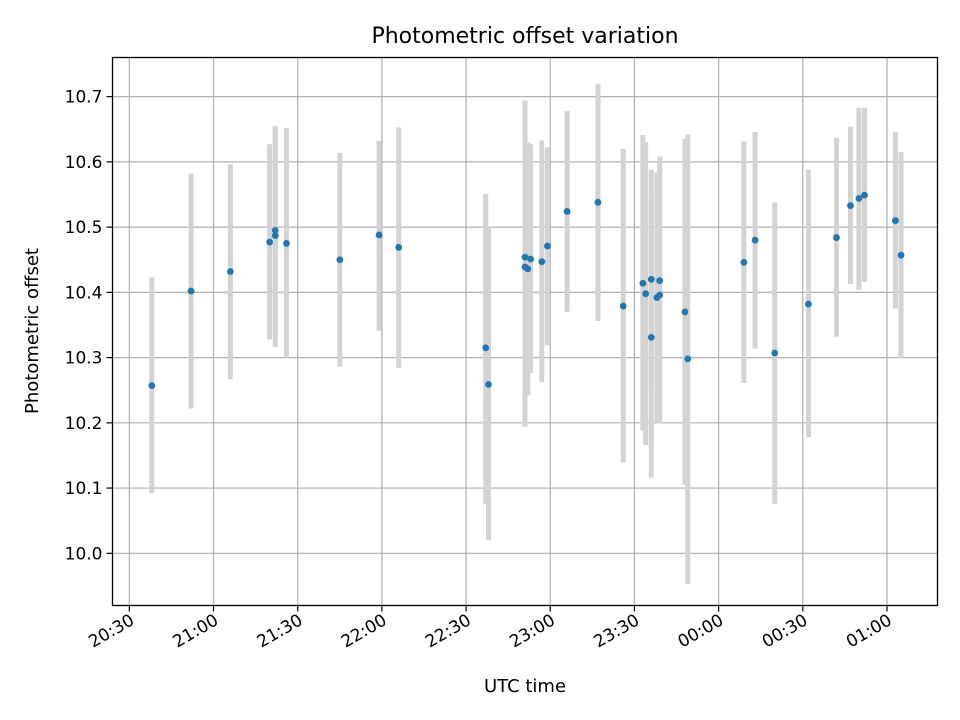  What do you see at coordinates (525, 686) in the screenshot?
I see `x-axis-label: UTC time` at bounding box center [525, 686].